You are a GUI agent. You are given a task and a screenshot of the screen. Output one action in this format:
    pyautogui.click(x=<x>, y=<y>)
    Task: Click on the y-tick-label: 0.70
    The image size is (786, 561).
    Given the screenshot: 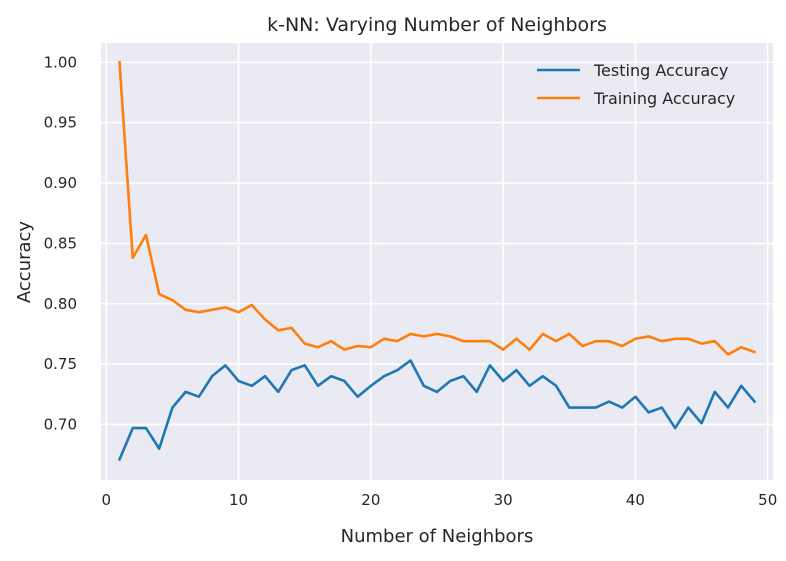 What is the action you would take?
    pyautogui.click(x=60, y=424)
    